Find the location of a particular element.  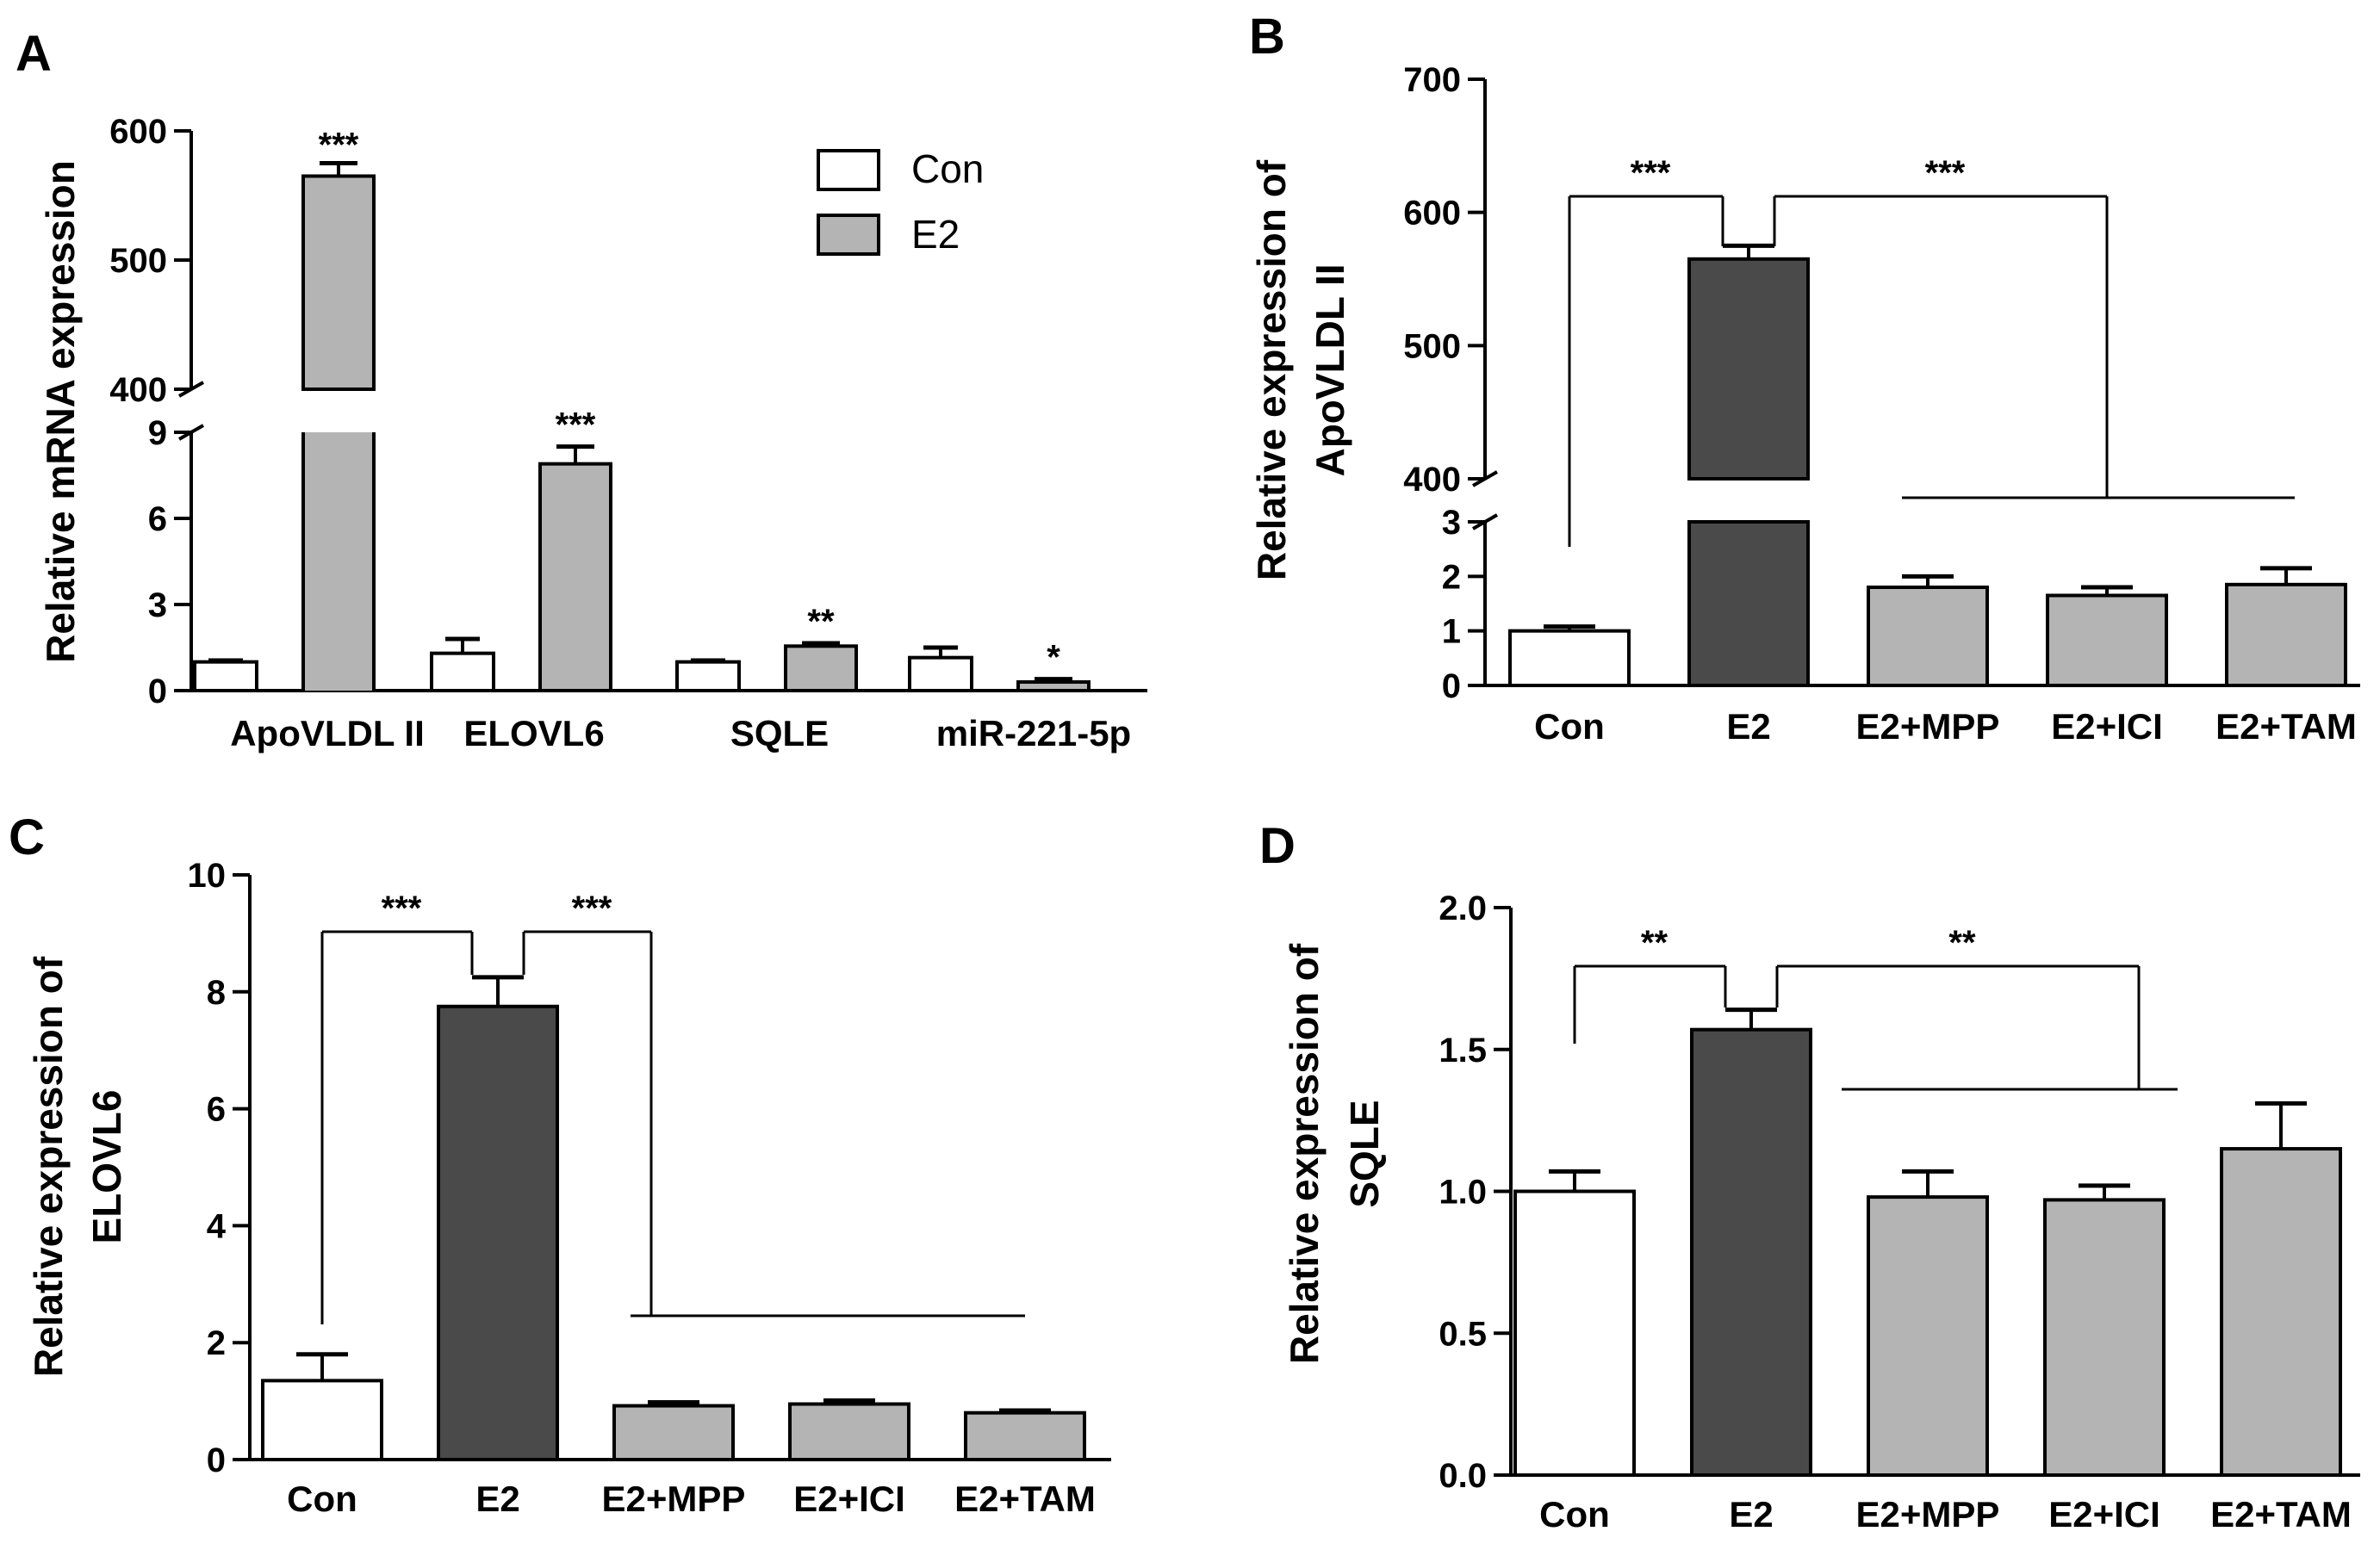

y-tick-label: 0.0 is located at coordinates (1463, 1476).